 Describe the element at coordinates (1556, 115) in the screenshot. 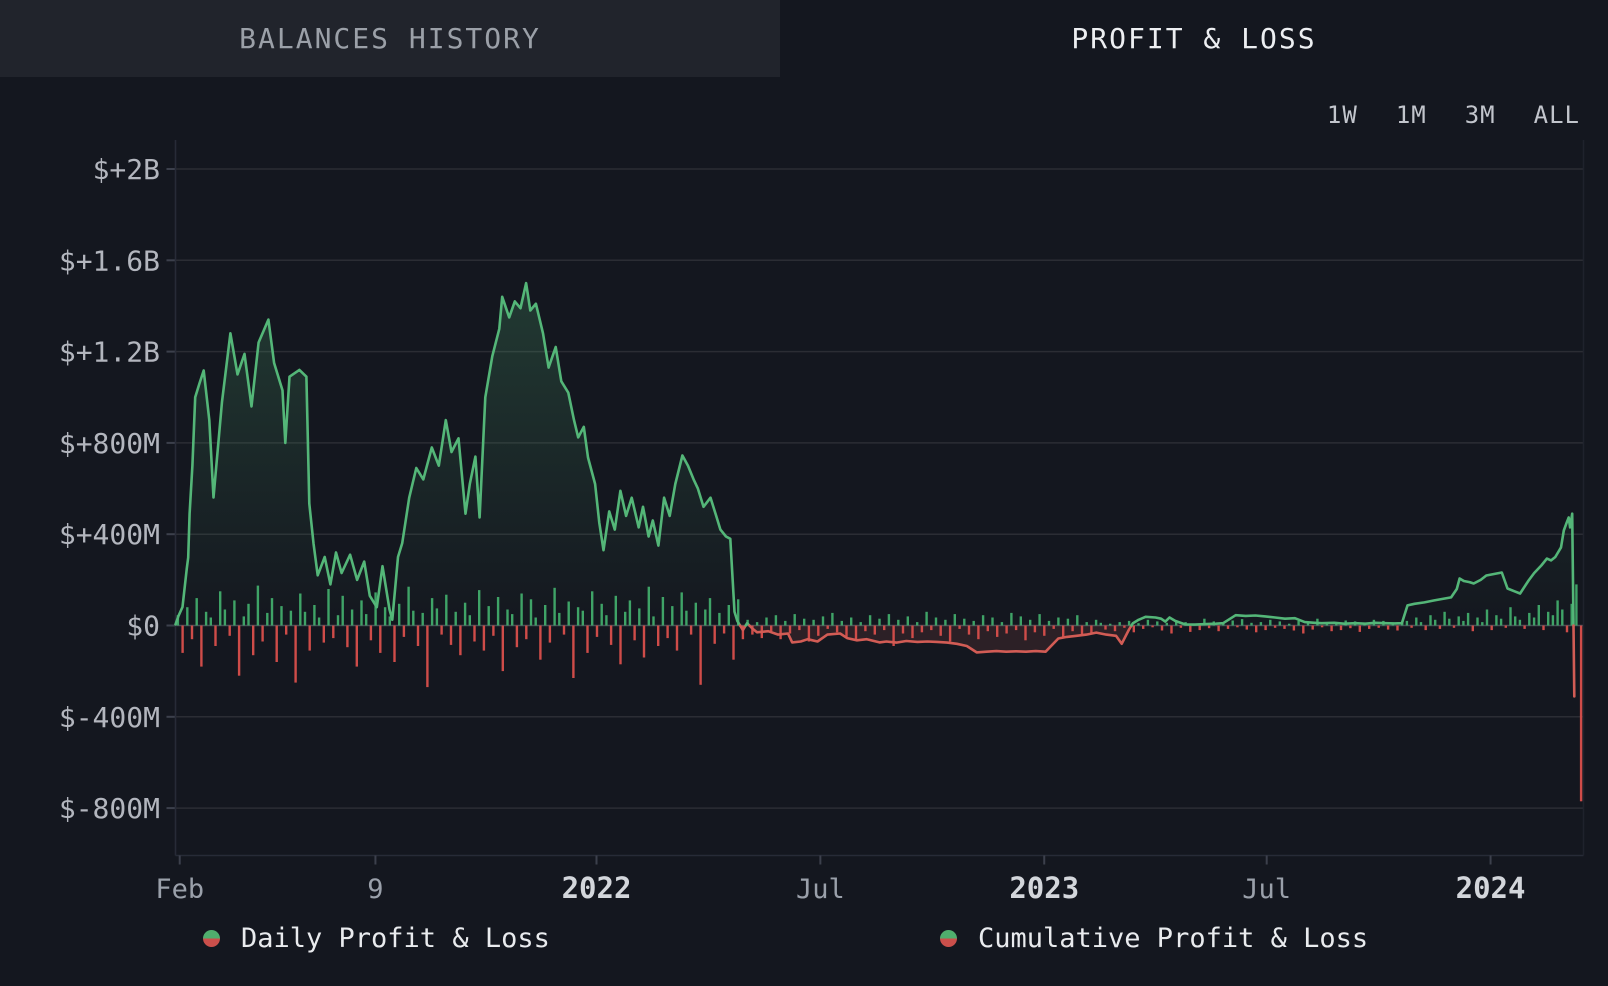

I see `range-option-all: ALL` at that location.